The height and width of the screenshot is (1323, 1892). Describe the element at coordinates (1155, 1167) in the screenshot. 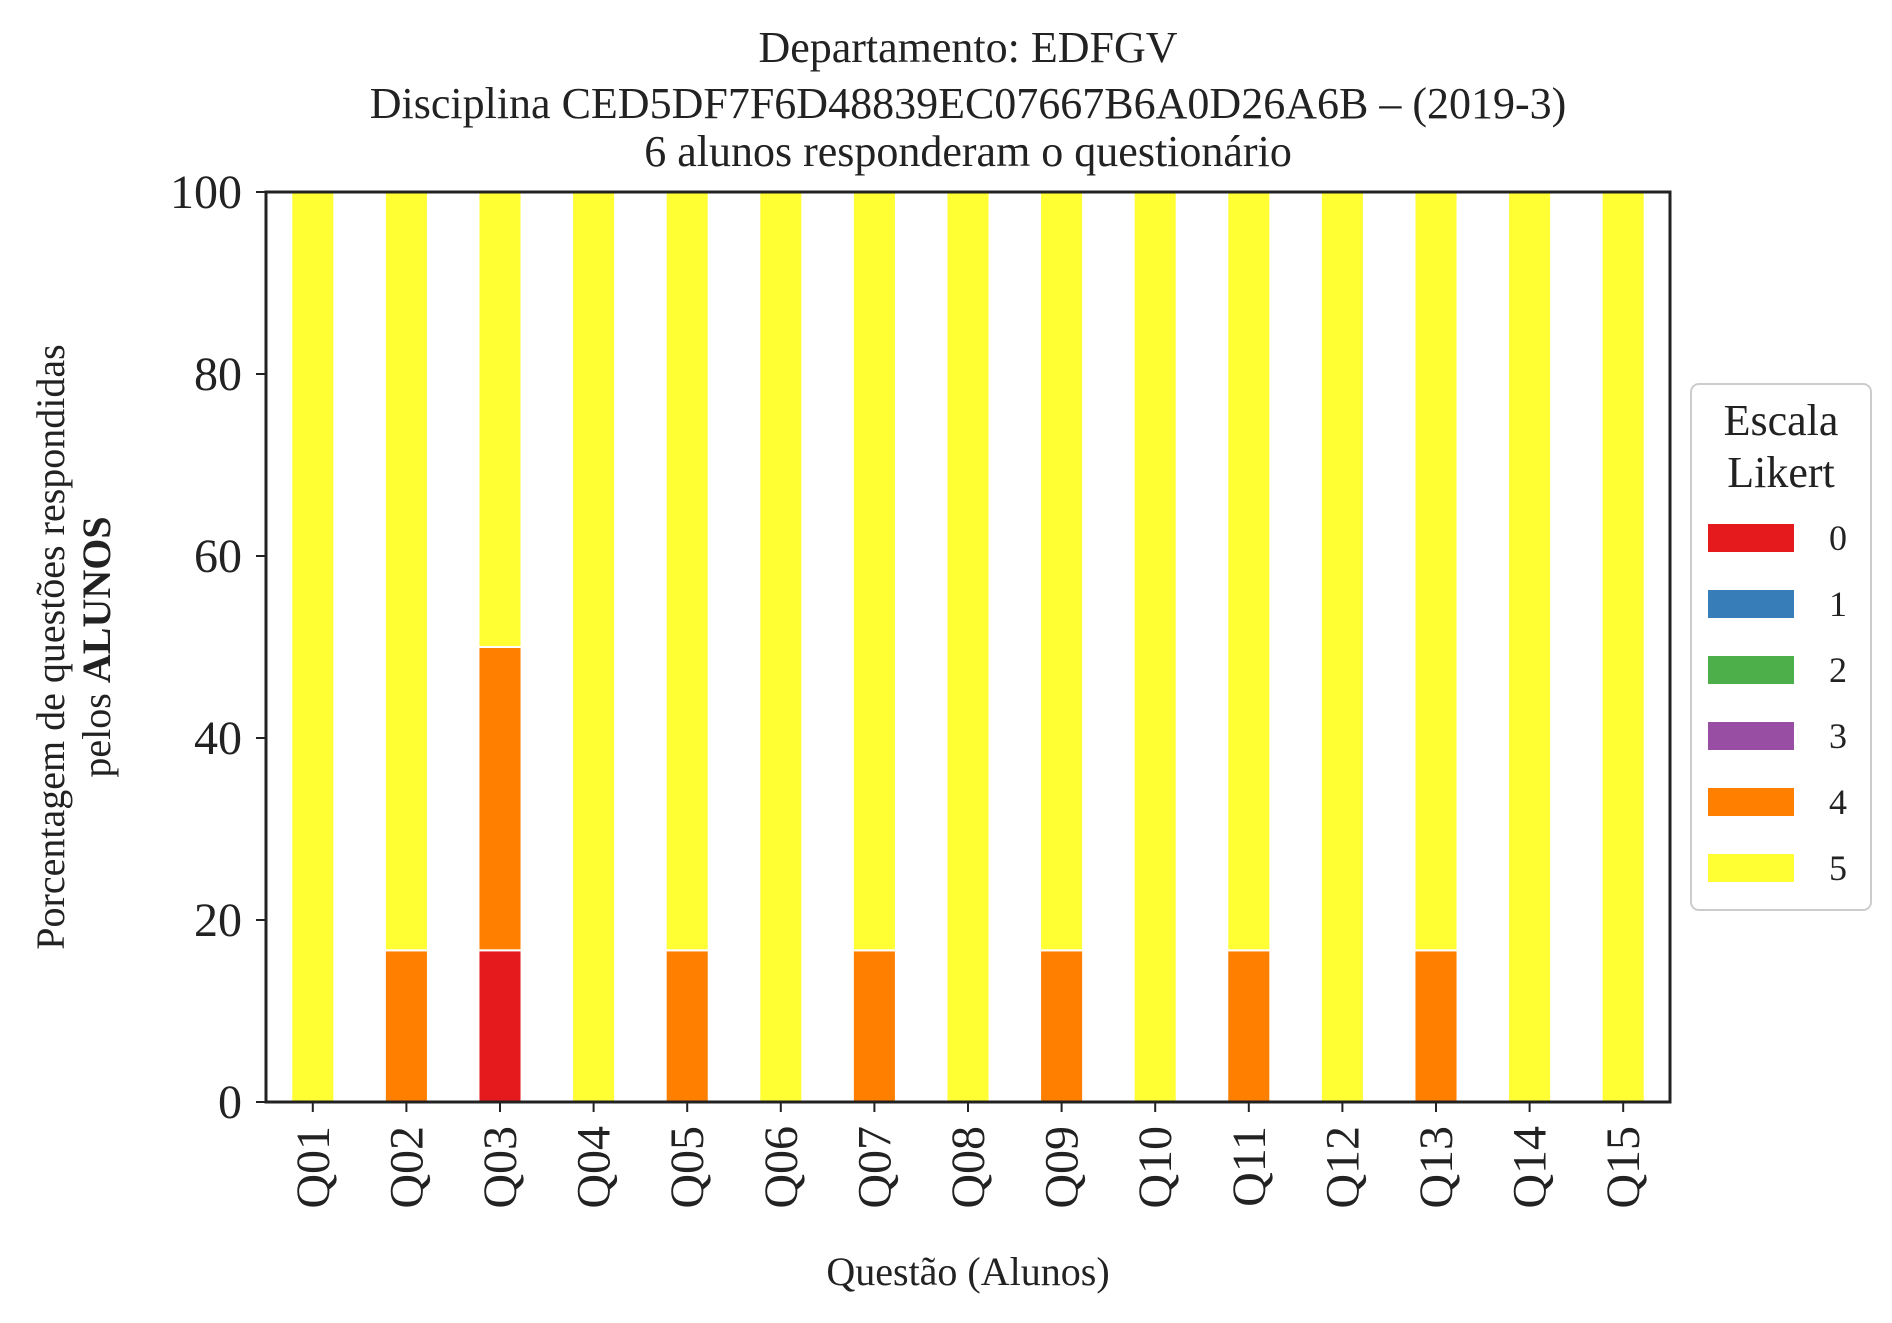

I see `x-tick-label-q10: Q10` at that location.